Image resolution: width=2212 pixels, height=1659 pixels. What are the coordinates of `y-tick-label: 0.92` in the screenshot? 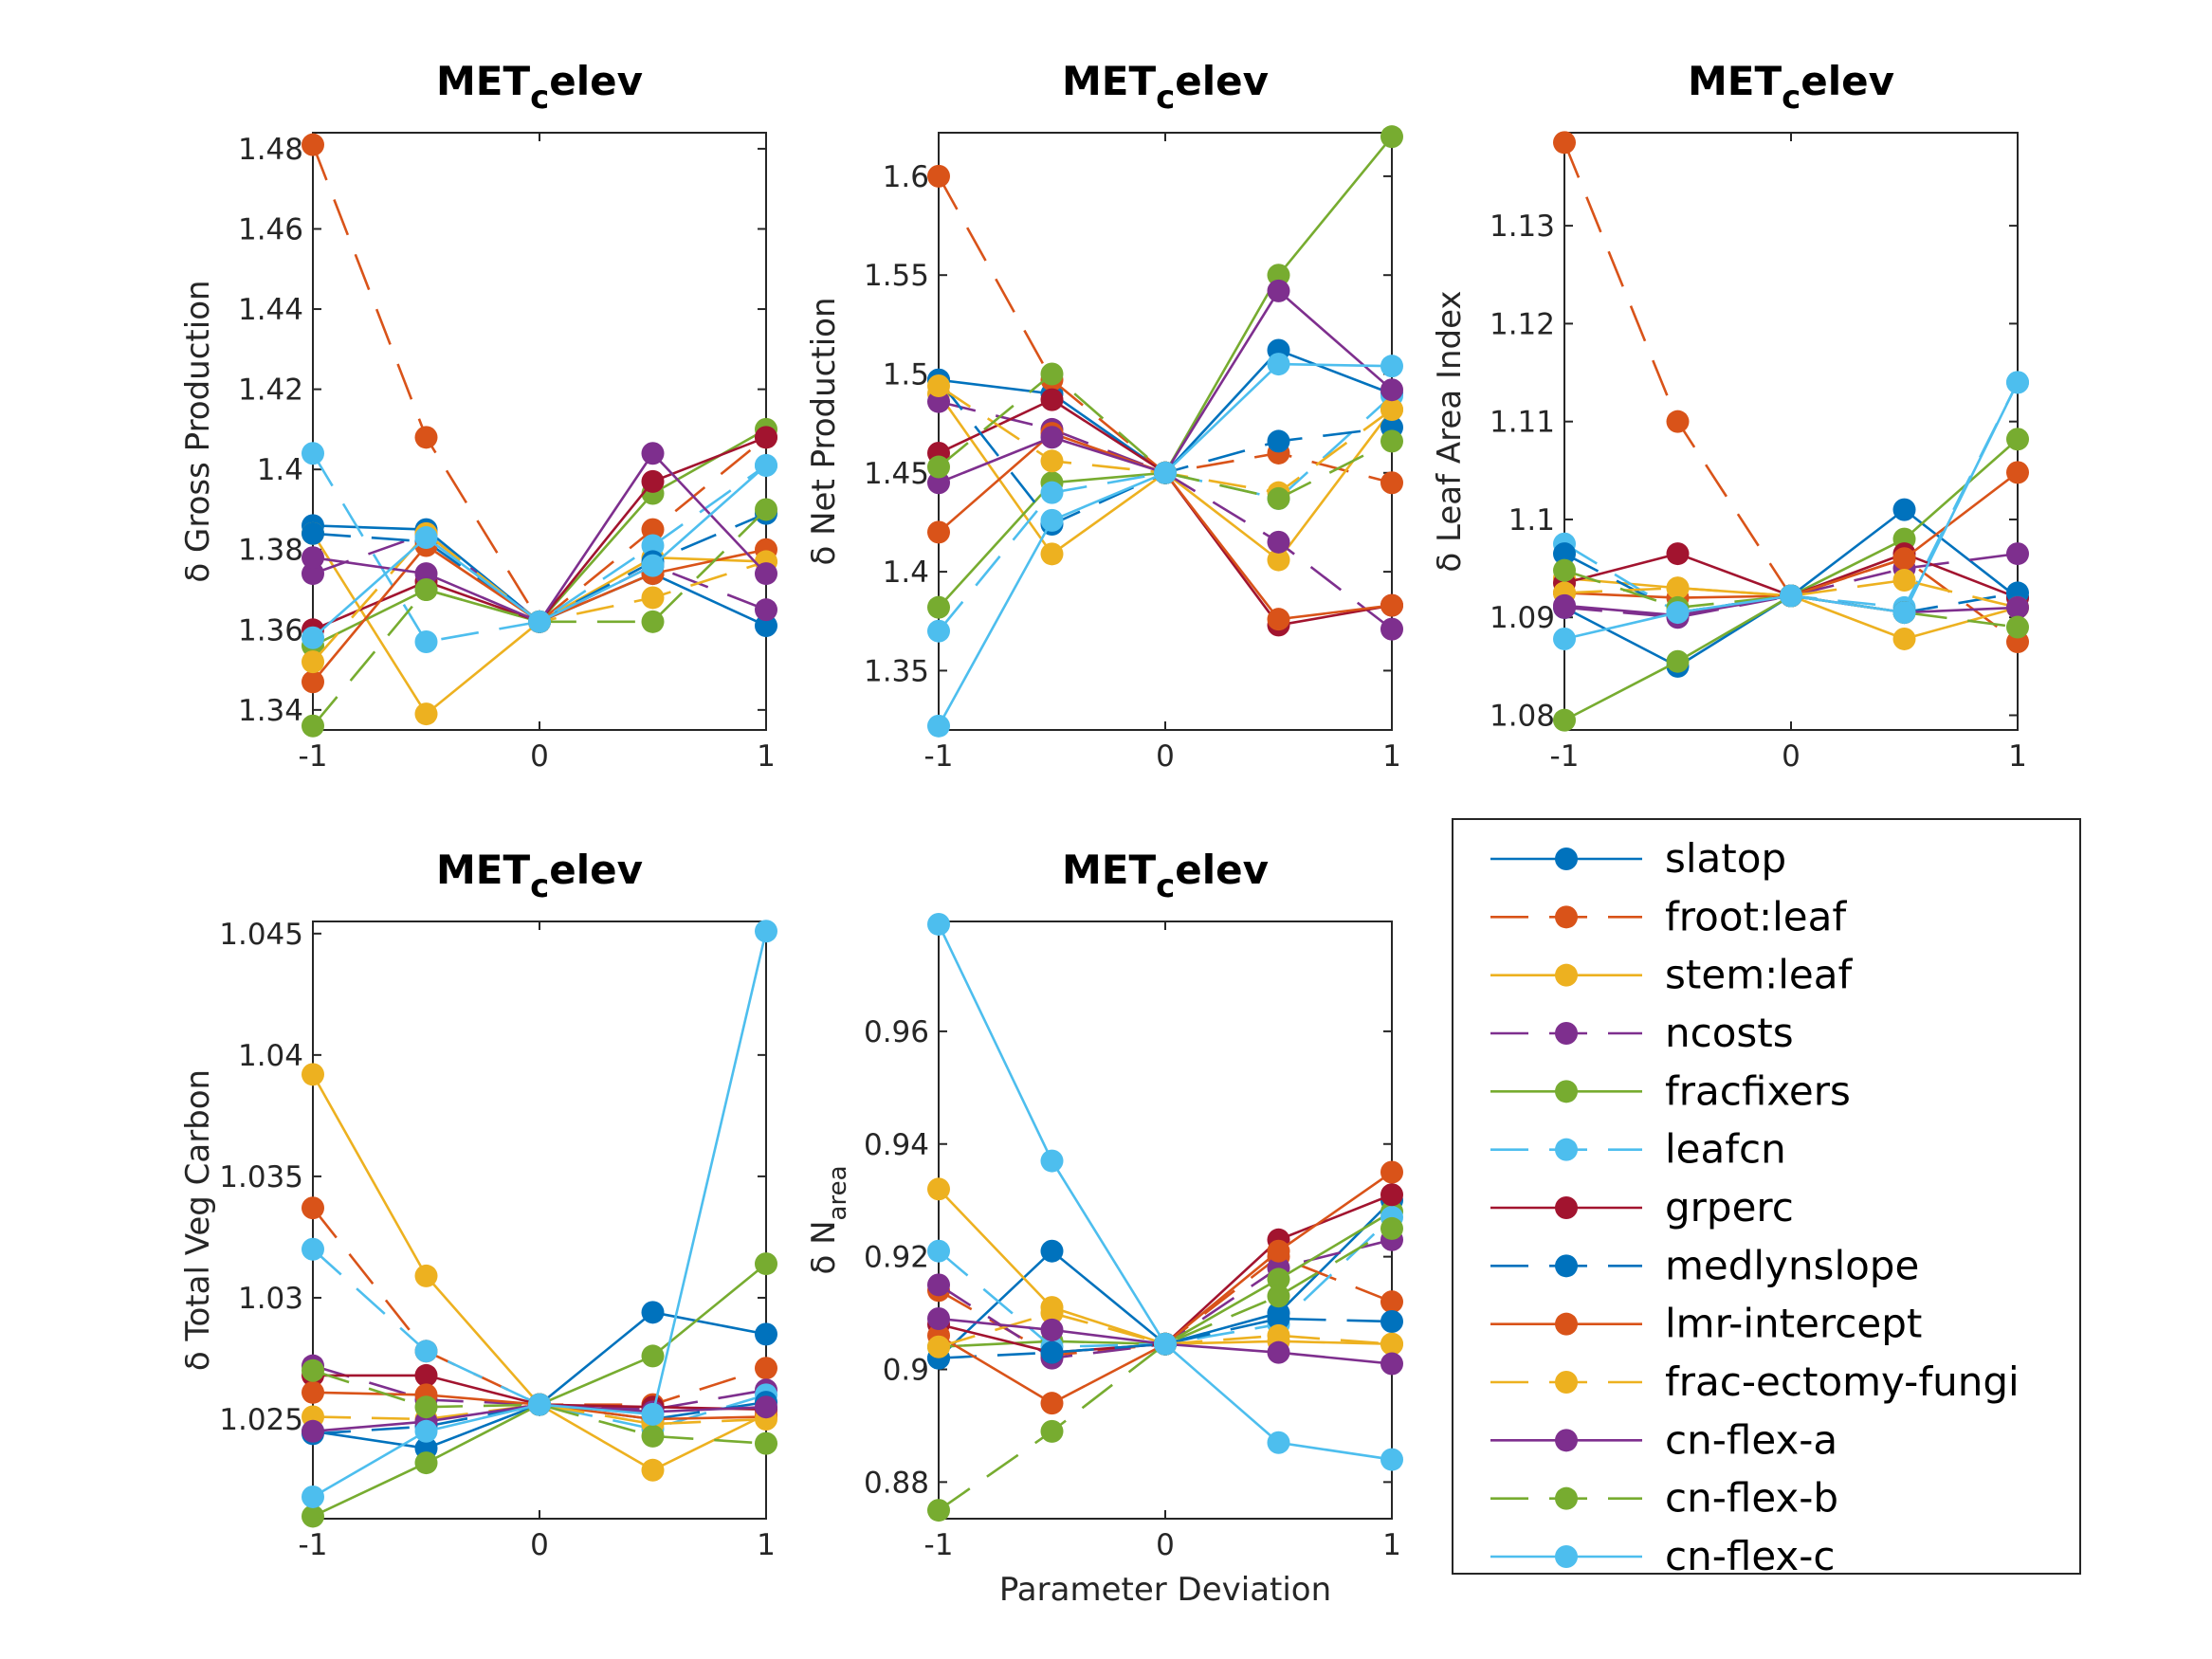 It's located at (896, 1258).